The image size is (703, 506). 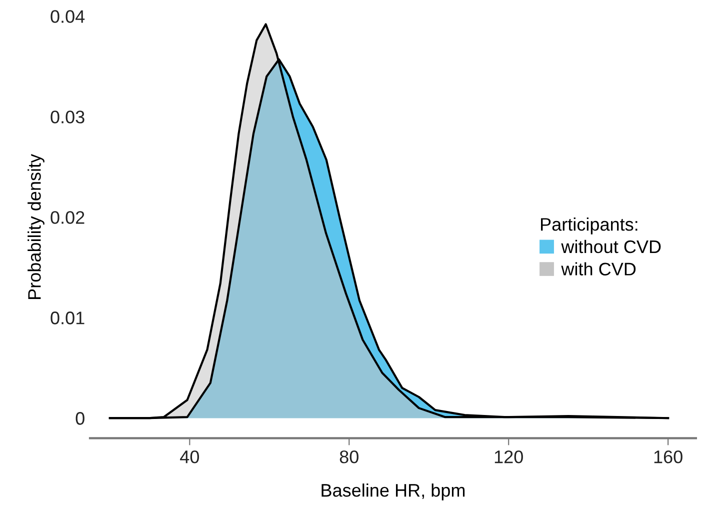 What do you see at coordinates (80, 418) in the screenshot?
I see `y-tick-label: 0` at bounding box center [80, 418].